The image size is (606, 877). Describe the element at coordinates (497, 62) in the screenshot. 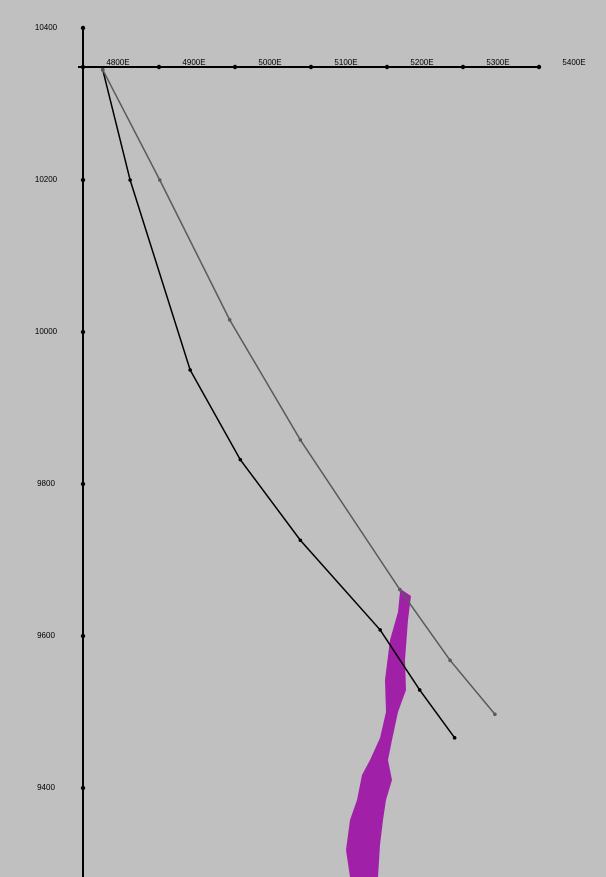

I see `x-tick-label: 5300E` at that location.